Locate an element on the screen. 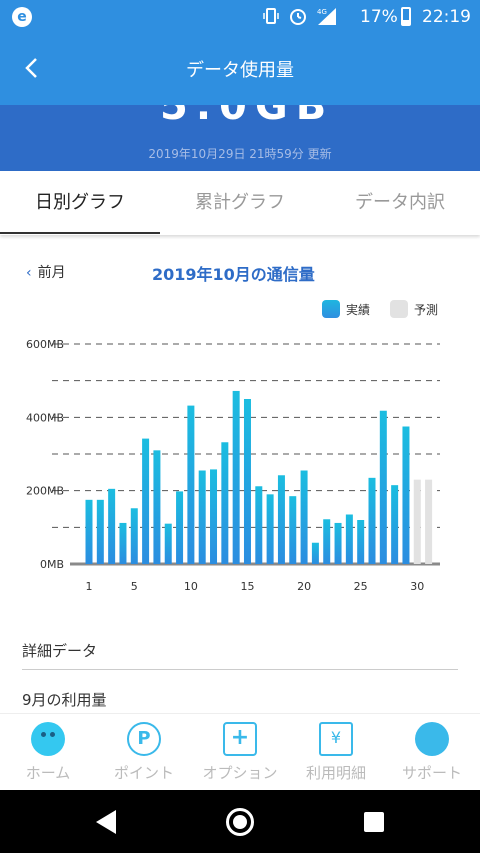  point-icon: P is located at coordinates (144, 739).